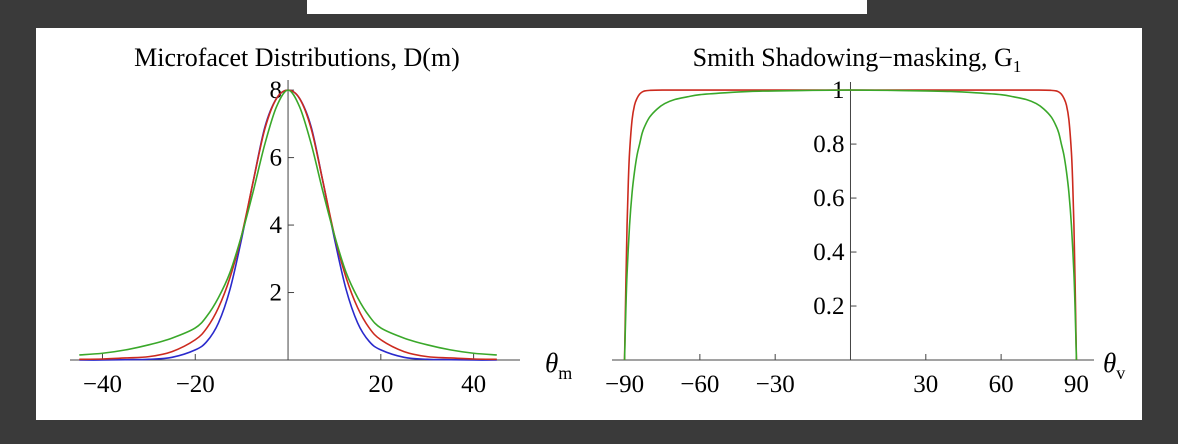  Describe the element at coordinates (1114, 365) in the screenshot. I see `x-axis-label: θv` at that location.